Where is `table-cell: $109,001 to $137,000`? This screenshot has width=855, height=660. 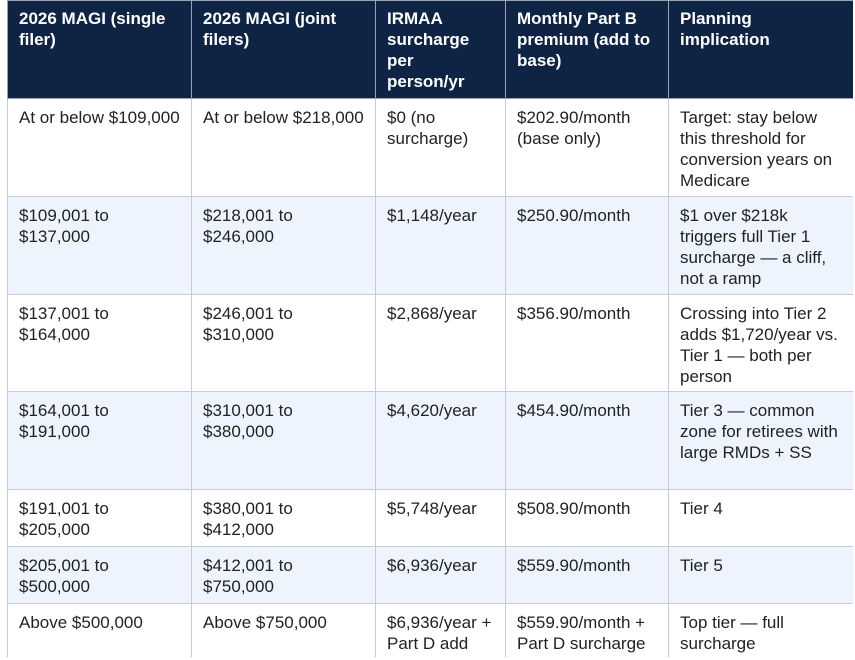 table-cell: $109,001 to $137,000 is located at coordinates (99, 245).